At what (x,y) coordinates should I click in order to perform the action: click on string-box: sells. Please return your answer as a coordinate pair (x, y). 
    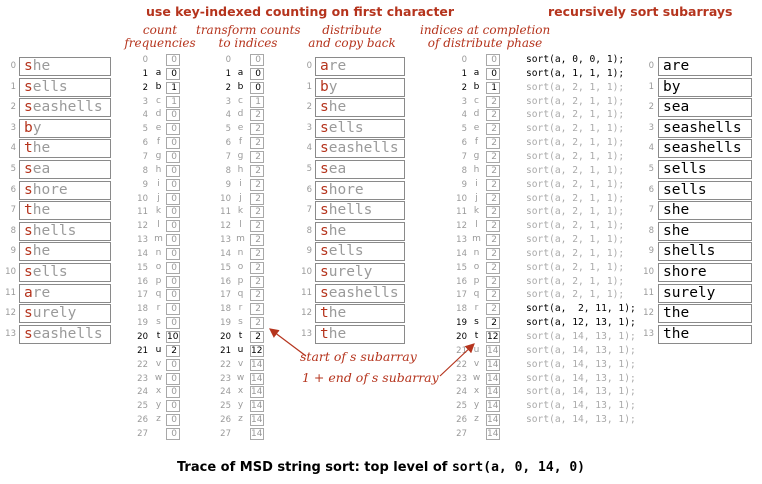
    Looking at the image, I should click on (65, 272).